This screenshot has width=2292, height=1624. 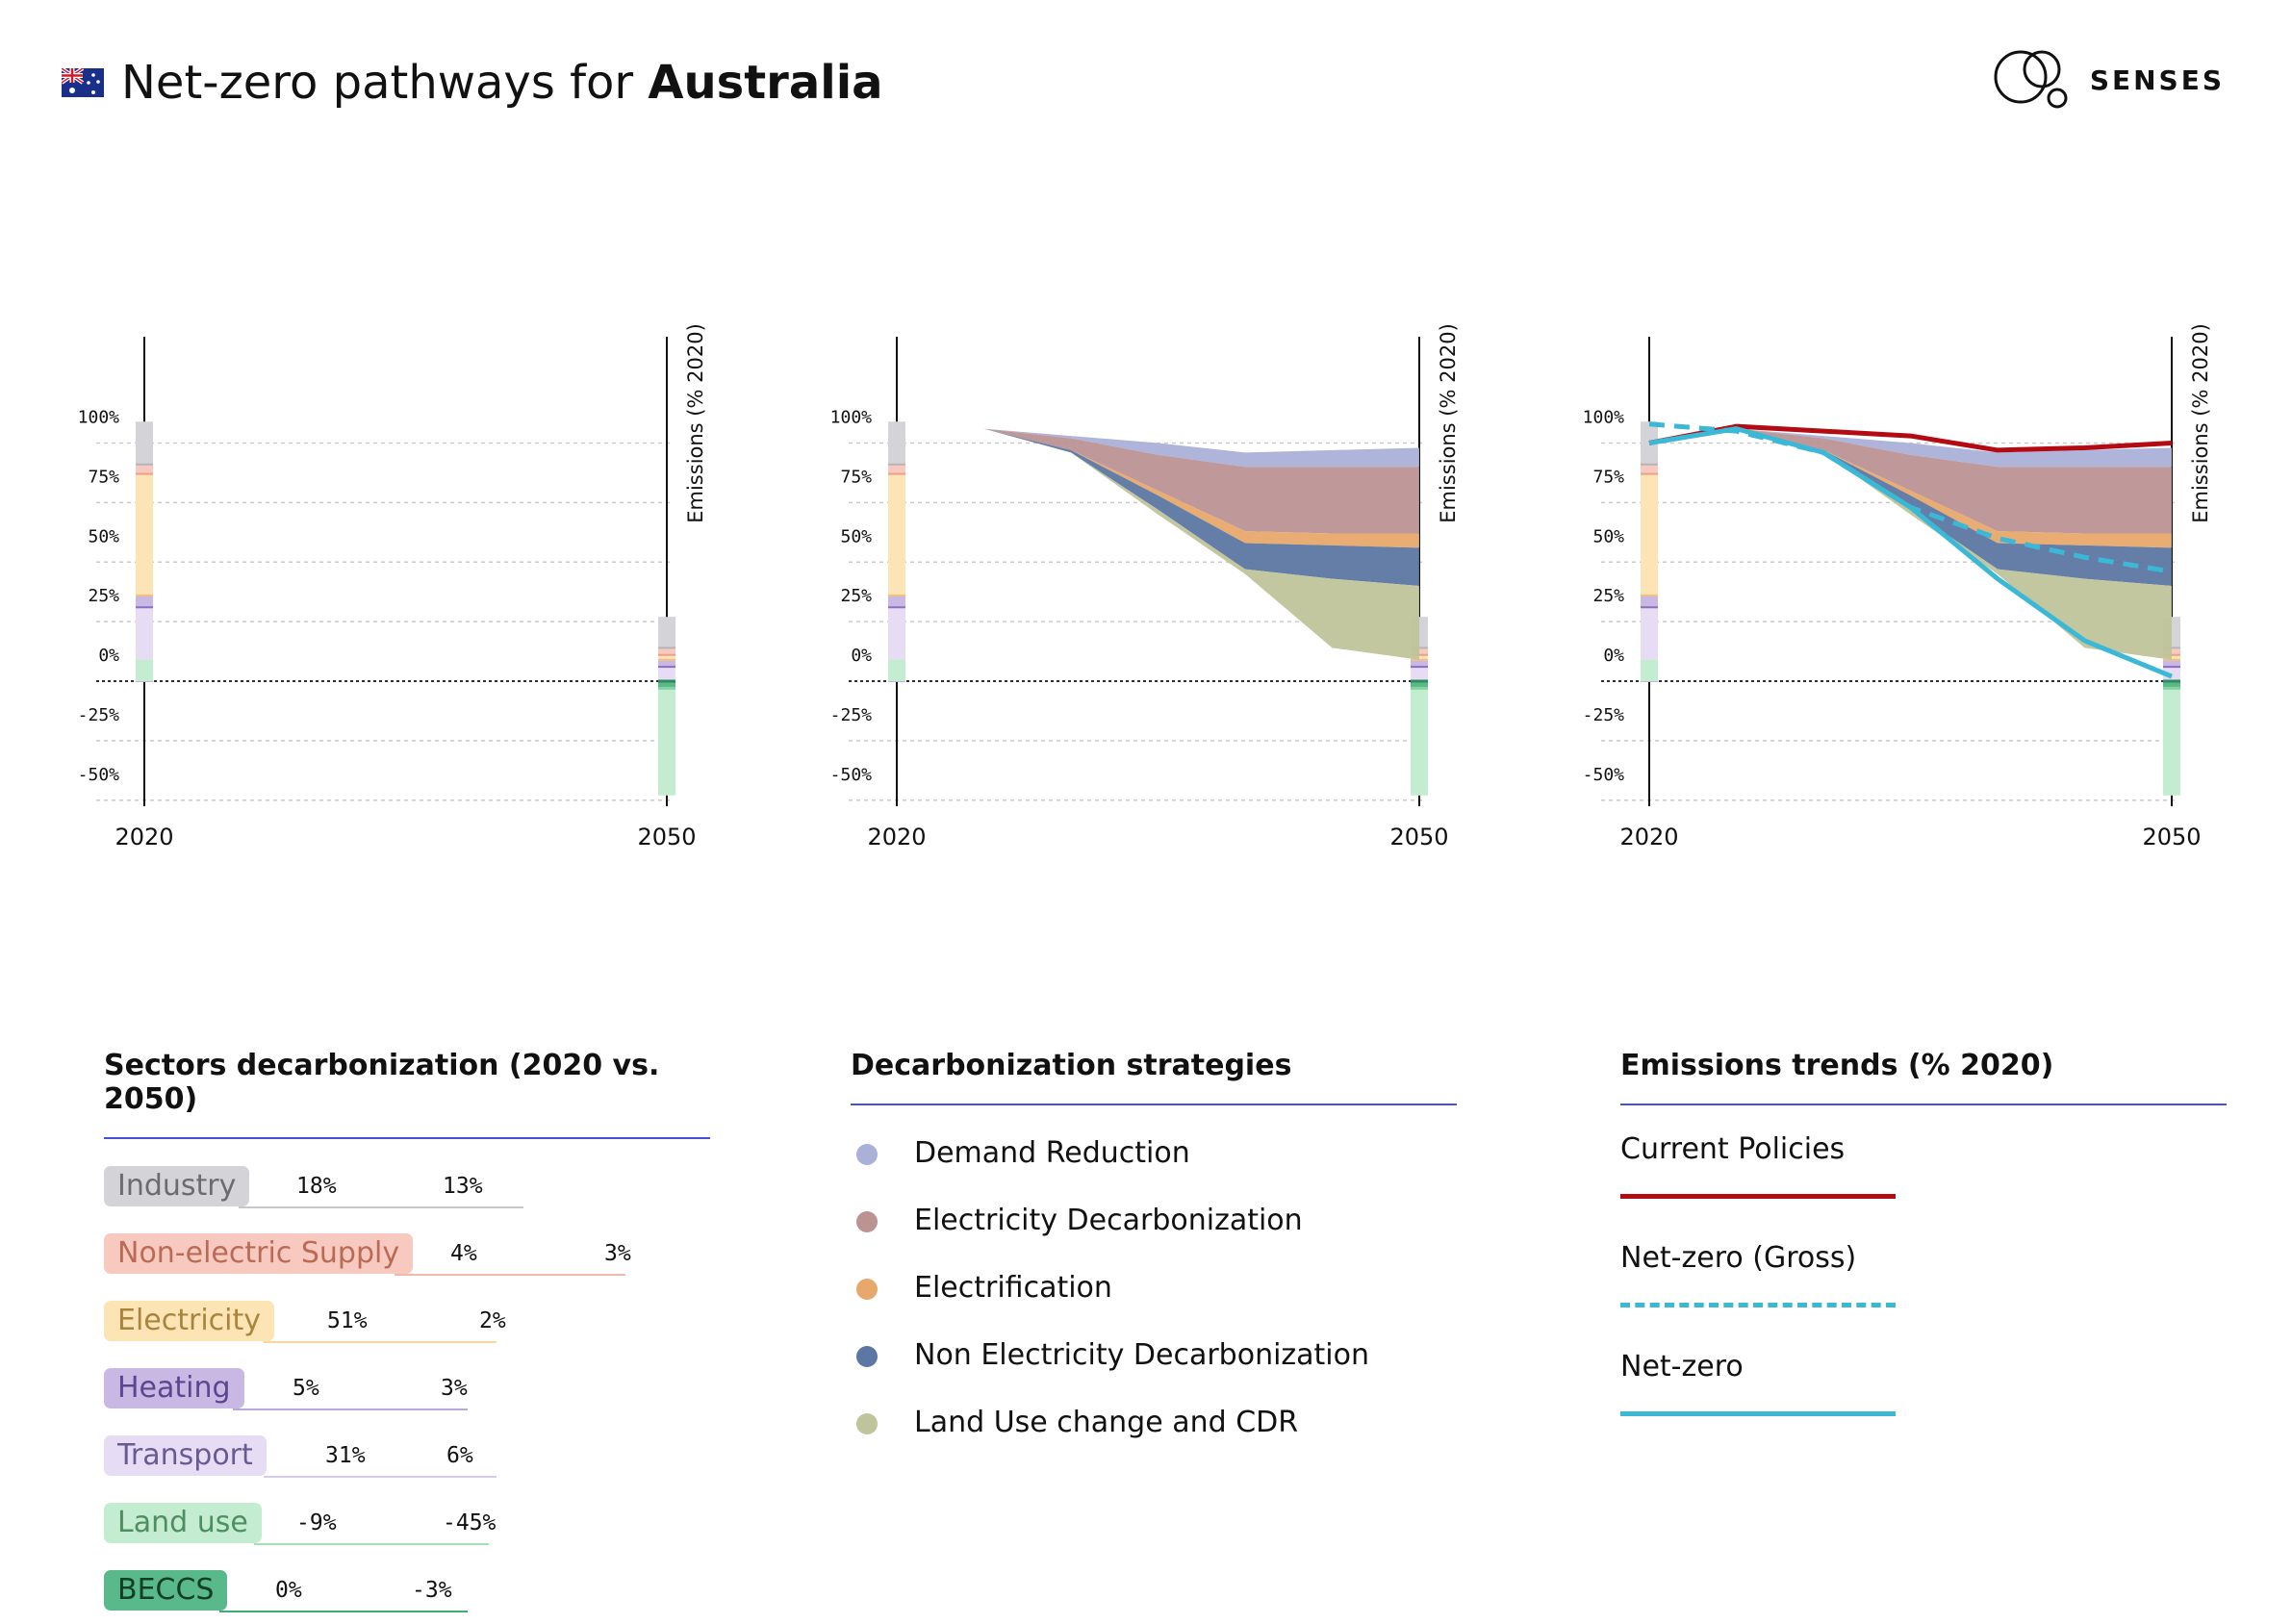 I want to click on strategy-legend-row: Demand Reduction, so click(x=1154, y=1152).